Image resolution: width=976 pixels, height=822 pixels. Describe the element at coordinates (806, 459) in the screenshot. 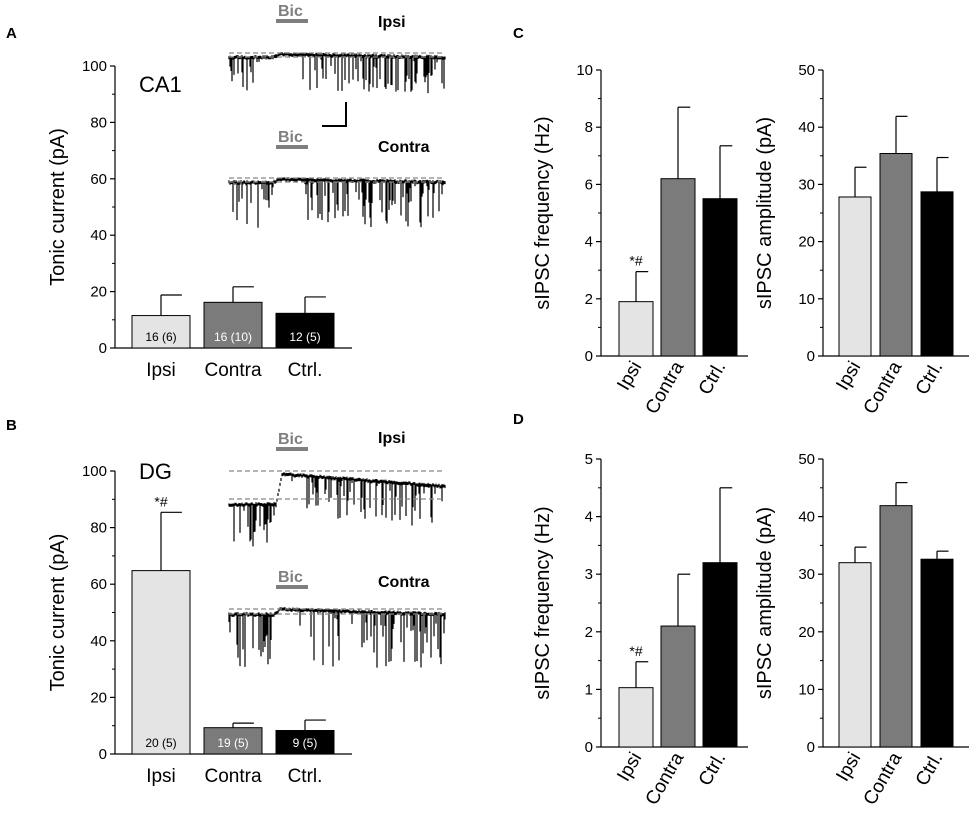

I see `y-tick-label: 50` at that location.